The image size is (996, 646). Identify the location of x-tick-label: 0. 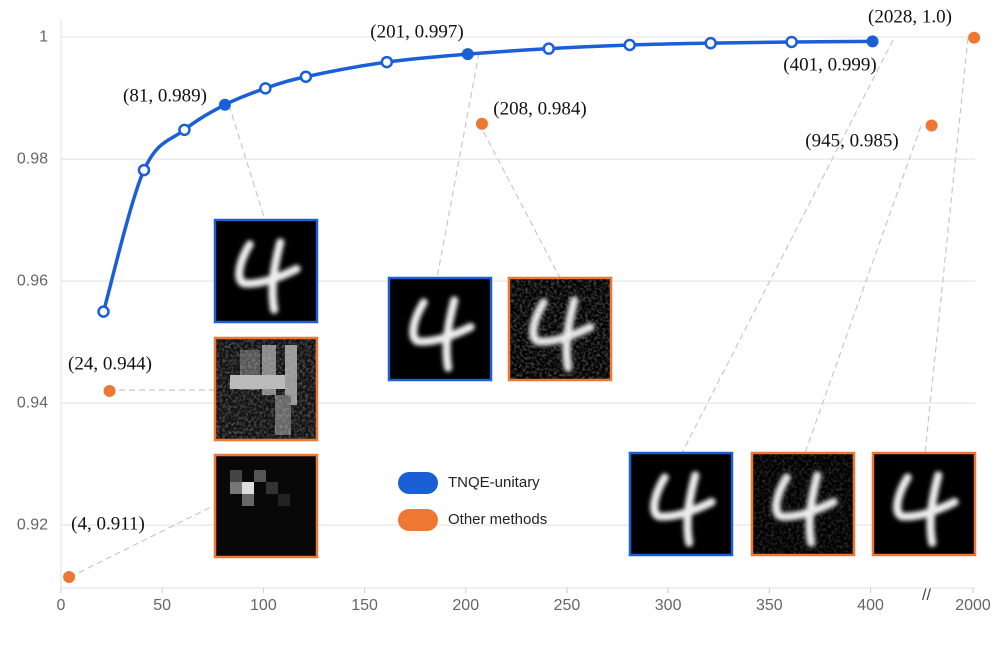
(61, 605).